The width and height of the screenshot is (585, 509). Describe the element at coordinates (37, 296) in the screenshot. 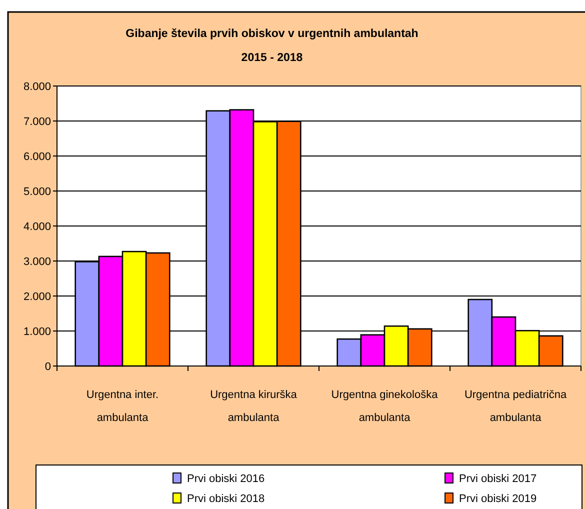

I see `y-tick-label: 2.000` at that location.